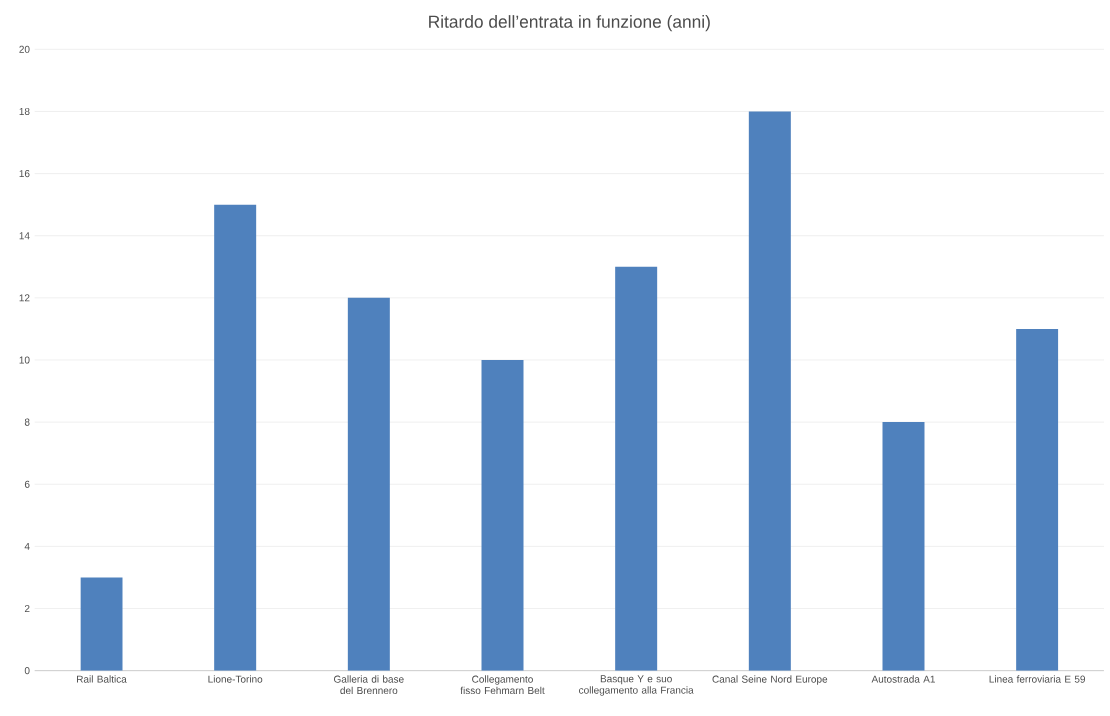 The image size is (1110, 716). What do you see at coordinates (369, 685) in the screenshot?
I see `x-tick-label: Galleria di base del Brennero` at bounding box center [369, 685].